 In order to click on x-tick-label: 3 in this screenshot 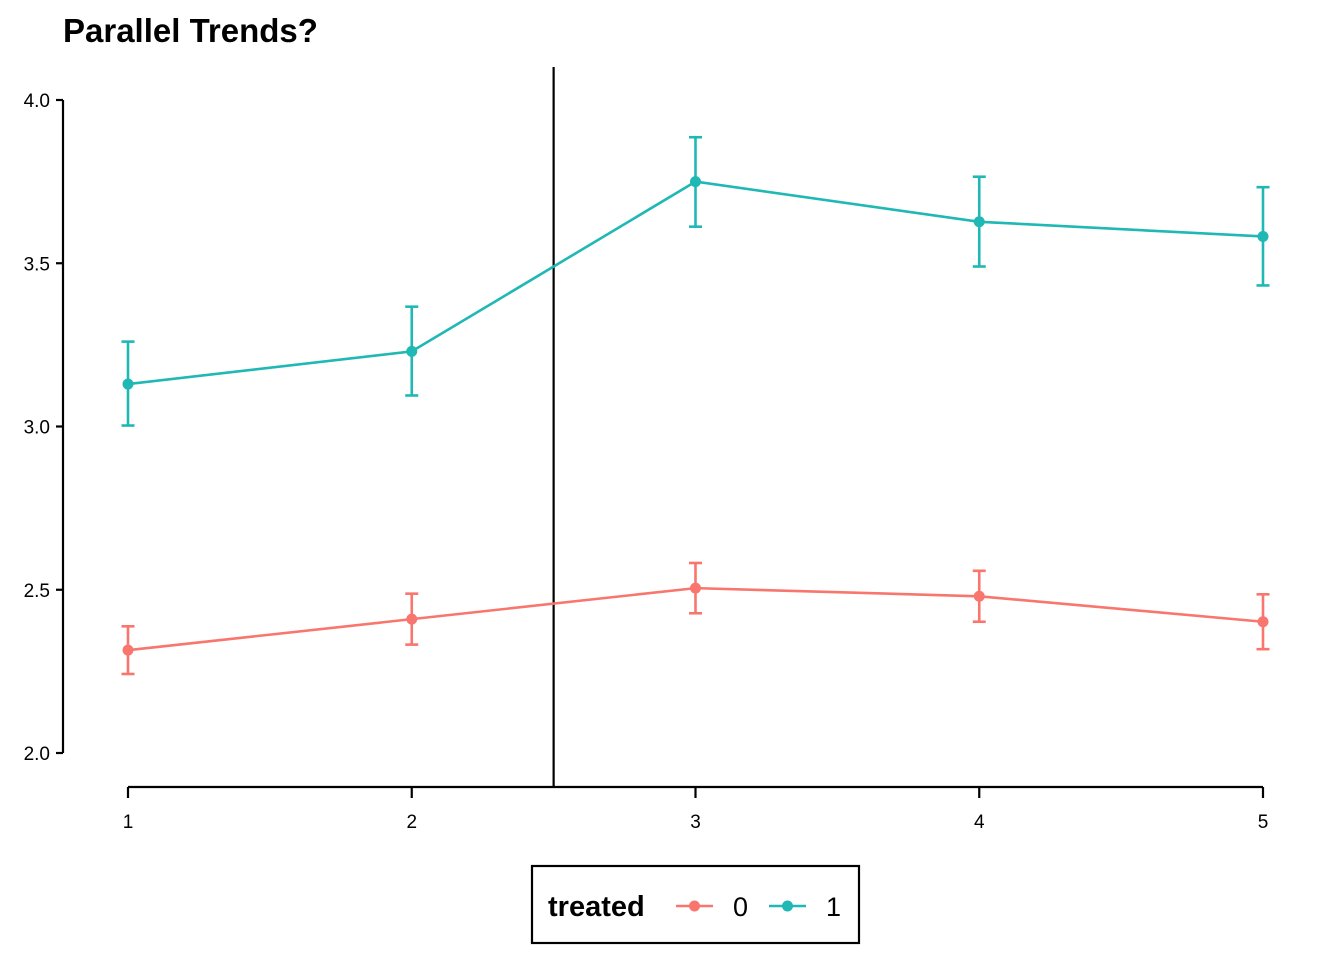, I will do `click(695, 822)`.